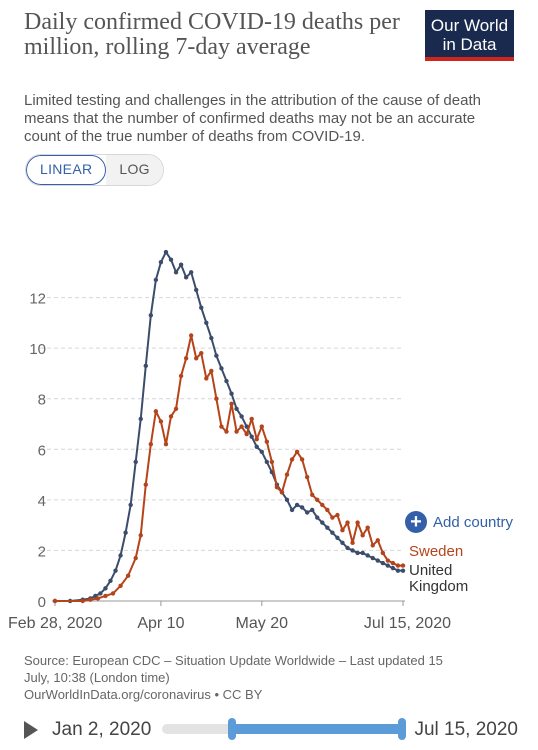 The width and height of the screenshot is (538, 750). Describe the element at coordinates (469, 44) in the screenshot. I see `logo-line-2: in Data` at that location.